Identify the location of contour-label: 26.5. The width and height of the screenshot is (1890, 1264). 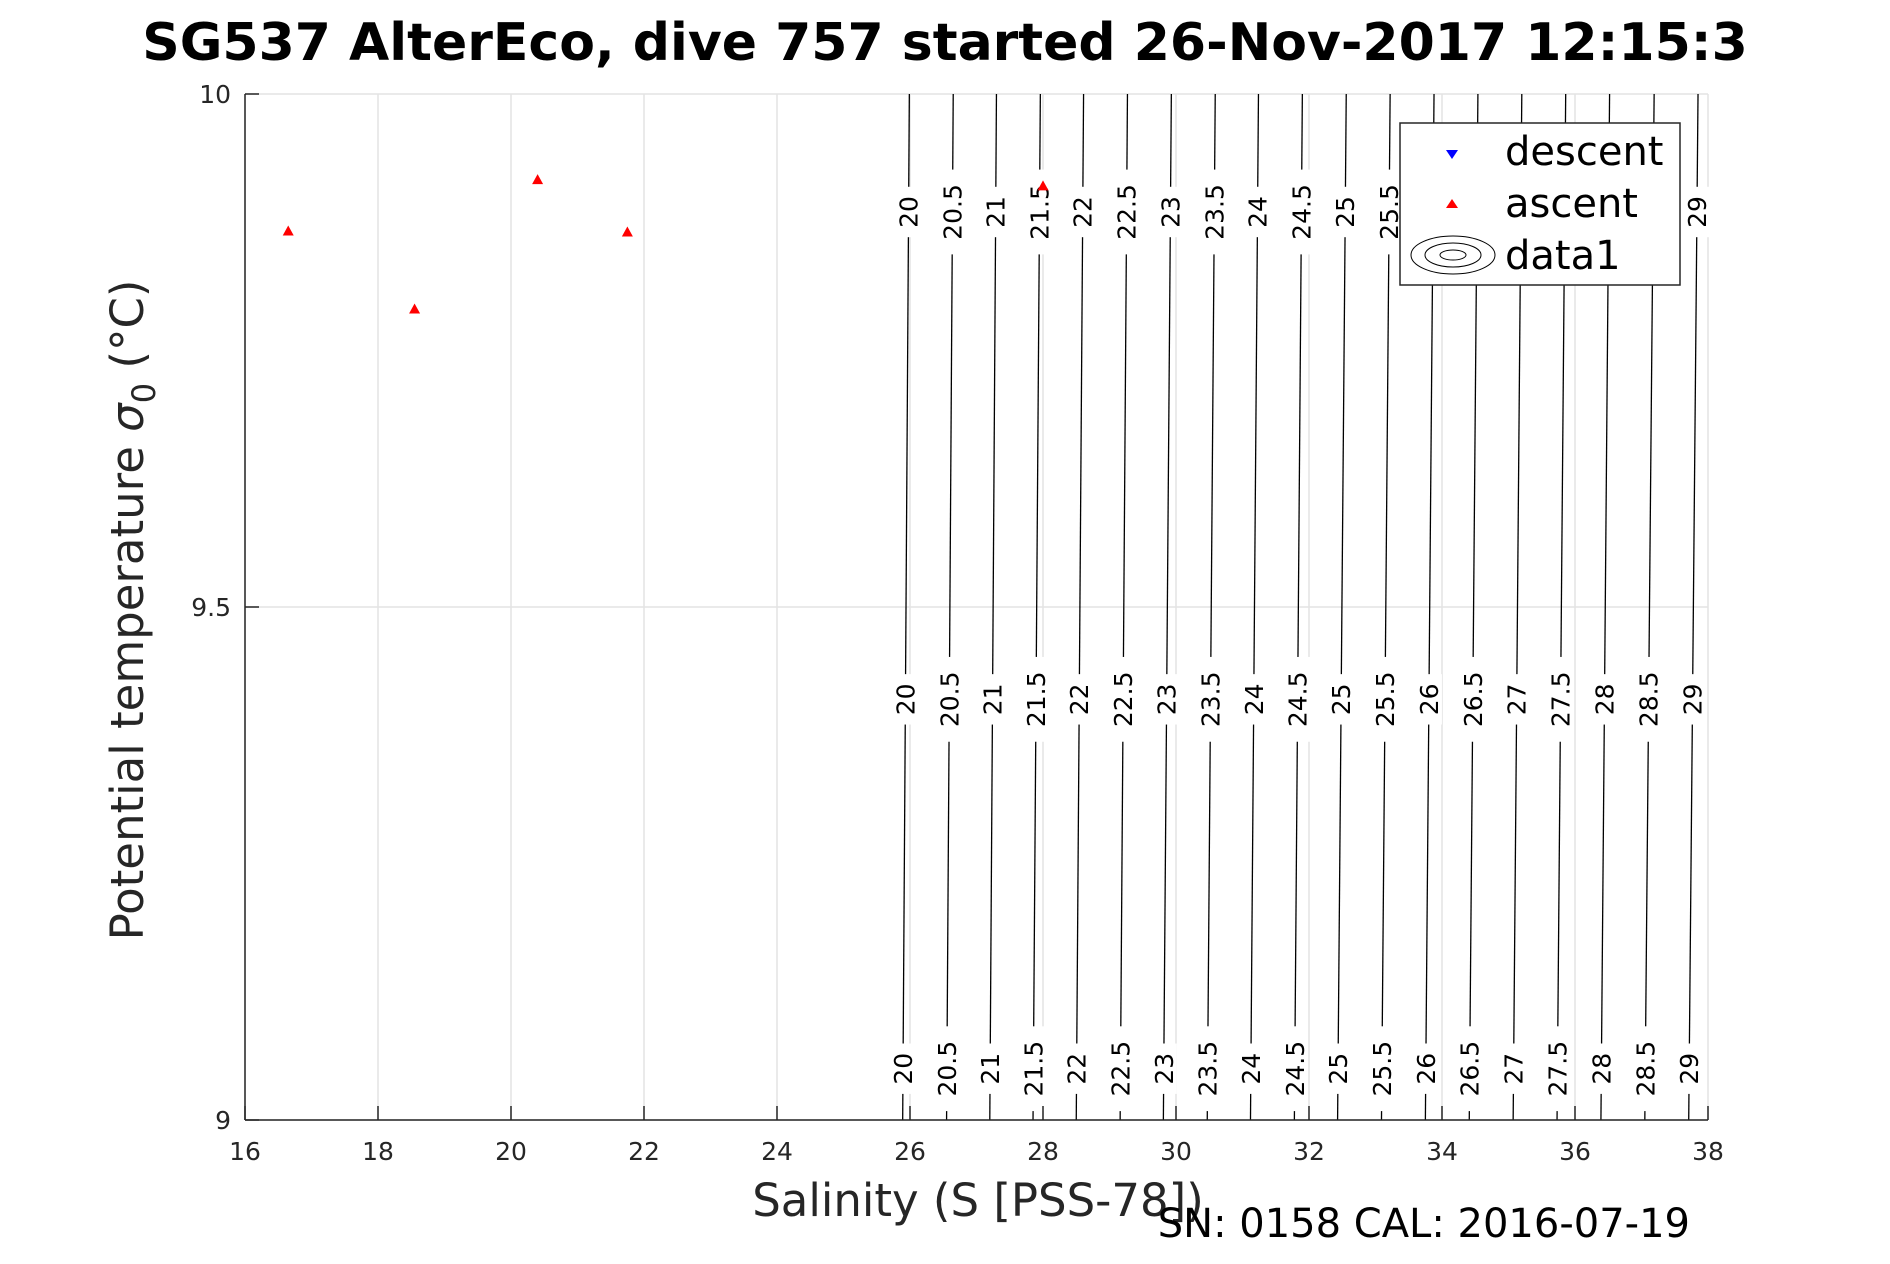
(1473, 700).